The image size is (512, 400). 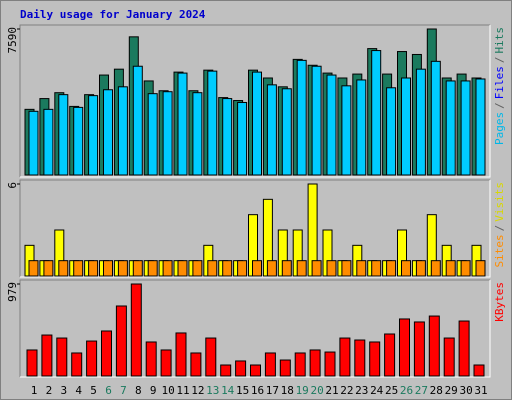 What do you see at coordinates (108, 390) in the screenshot?
I see `x-tick-label: 6` at bounding box center [108, 390].